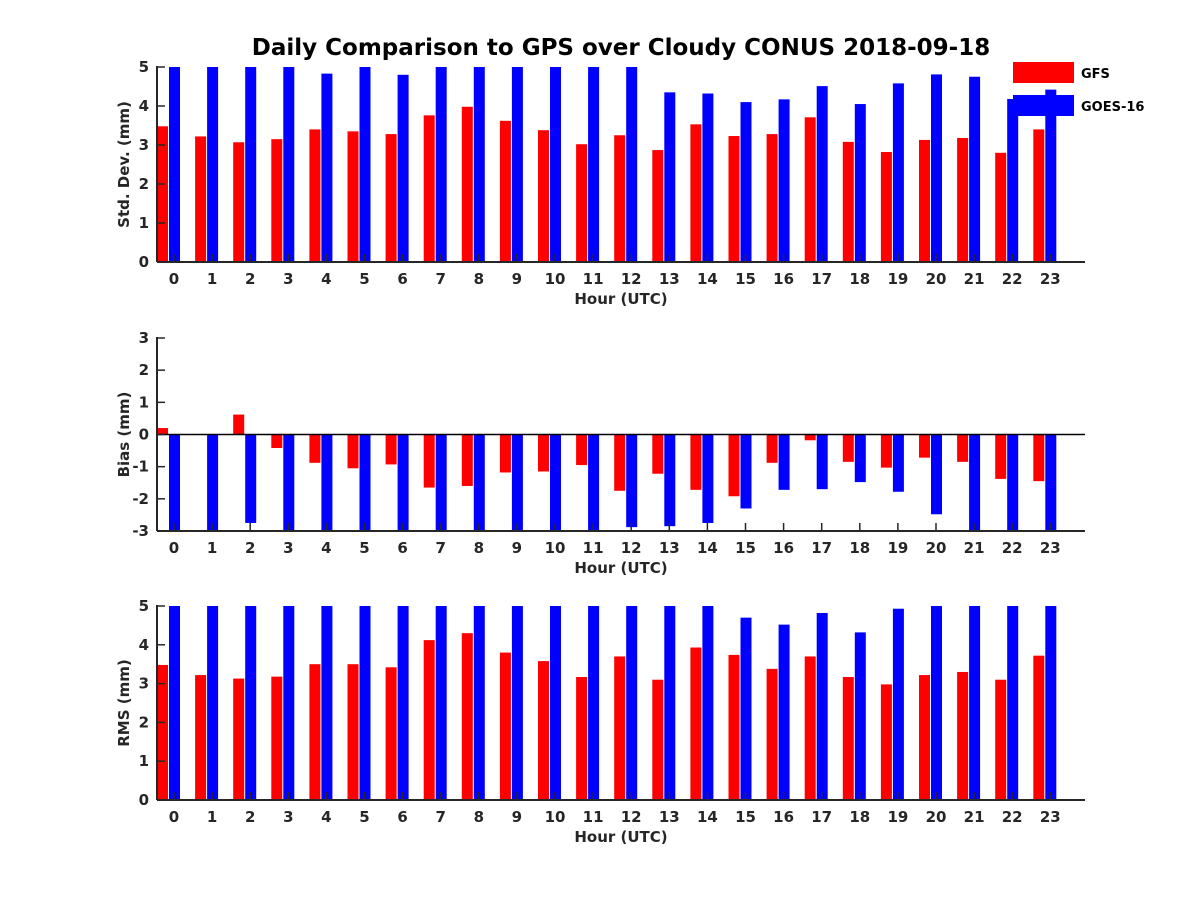 This screenshot has width=1200, height=900. What do you see at coordinates (144, 684) in the screenshot?
I see `rms-y-tick-label: 3` at bounding box center [144, 684].